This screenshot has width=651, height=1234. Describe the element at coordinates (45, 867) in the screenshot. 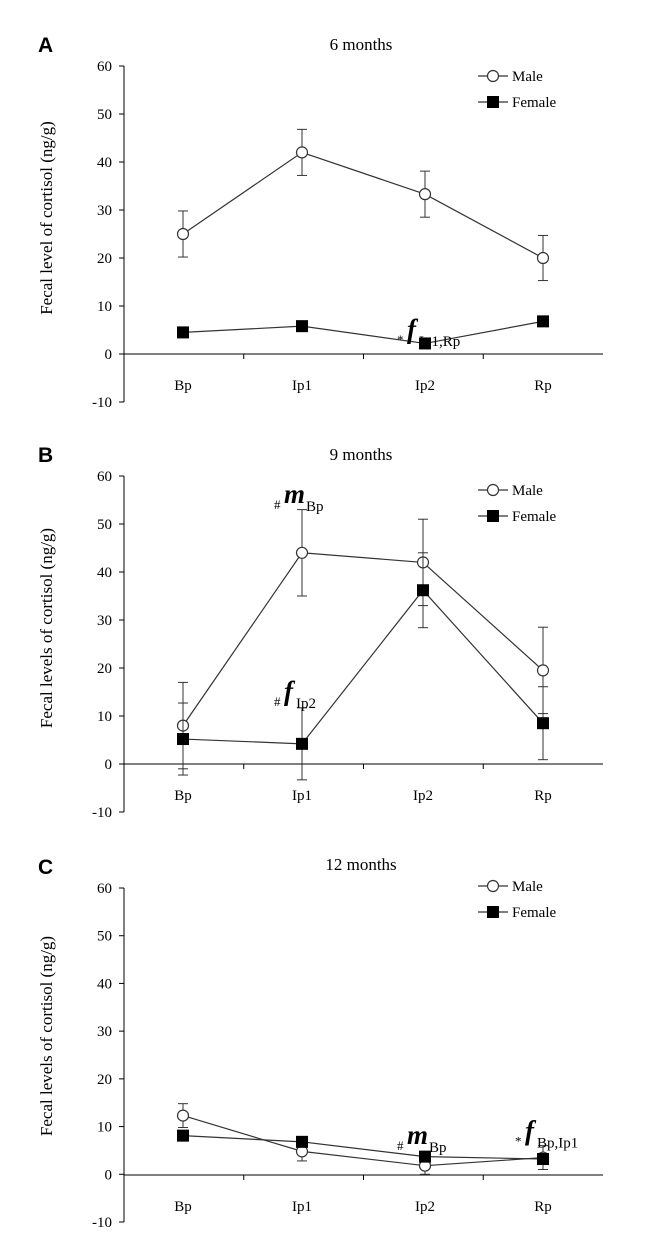

I see `panel-letter: C` at that location.